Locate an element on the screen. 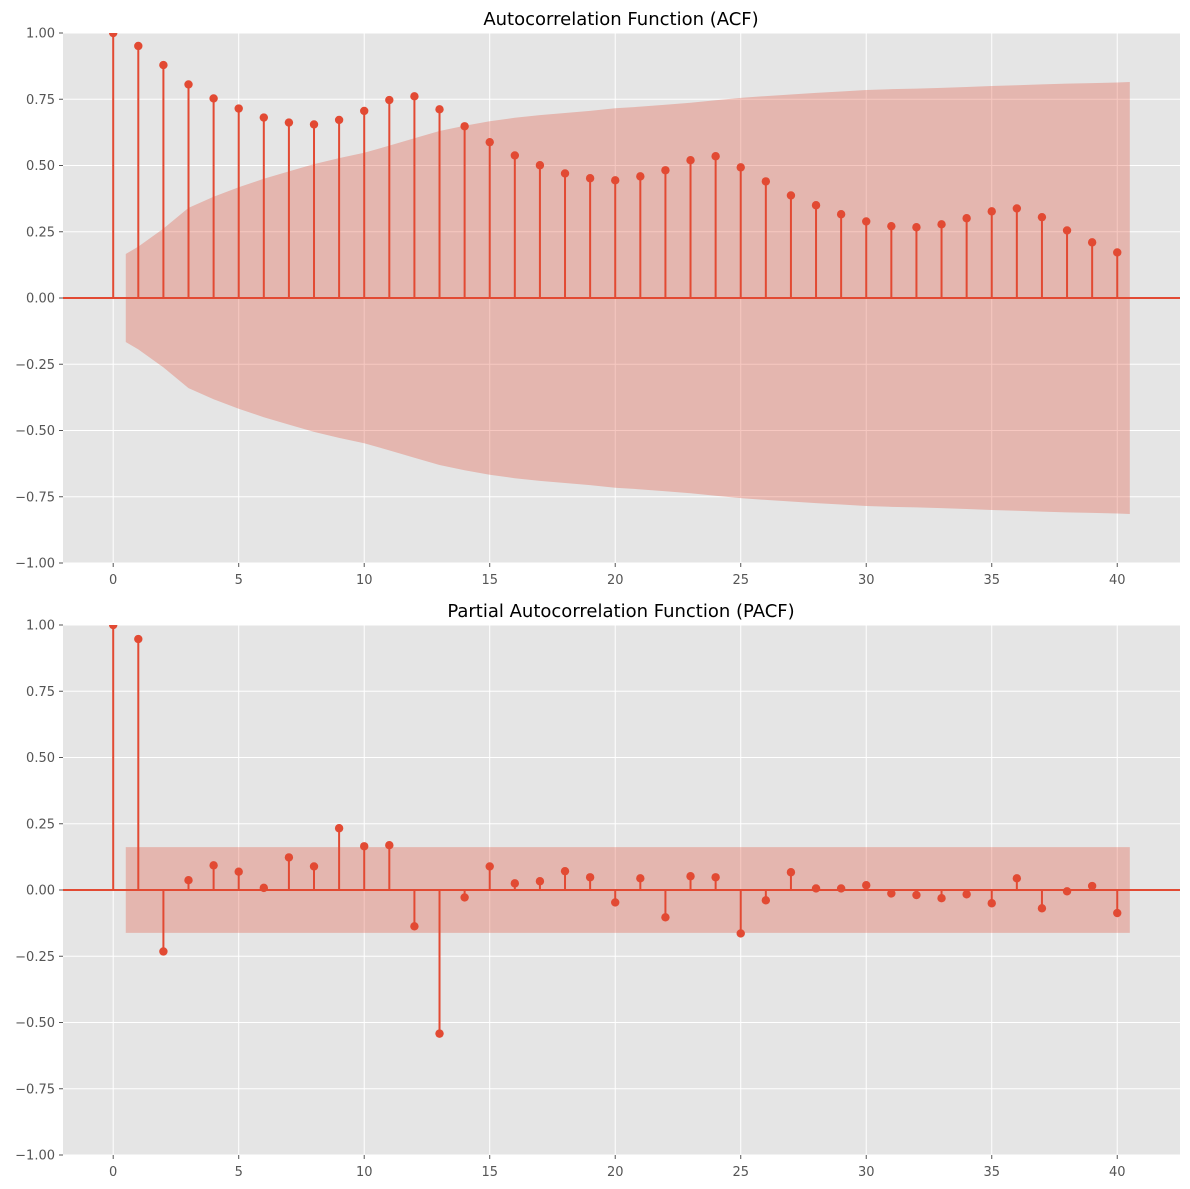  pacf-ytick-label: −0.75 is located at coordinates (35, 1089).